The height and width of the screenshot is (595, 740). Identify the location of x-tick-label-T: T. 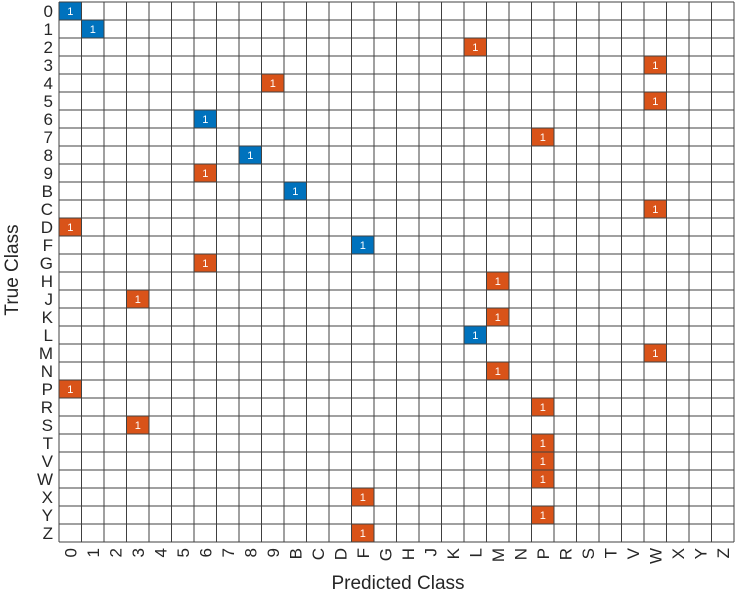
(610, 553).